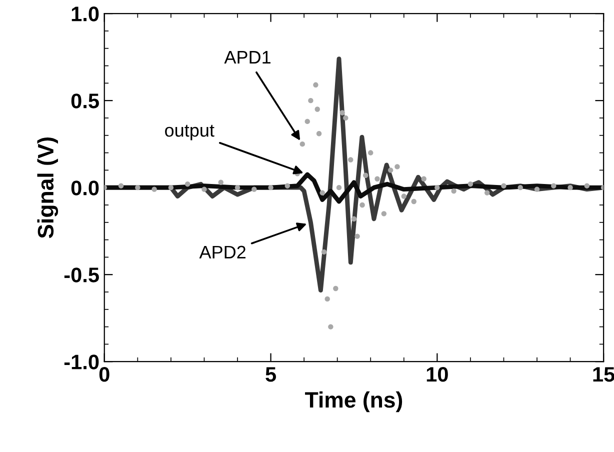 The image size is (614, 452). Describe the element at coordinates (104, 374) in the screenshot. I see `x-tick-label: 0` at that location.